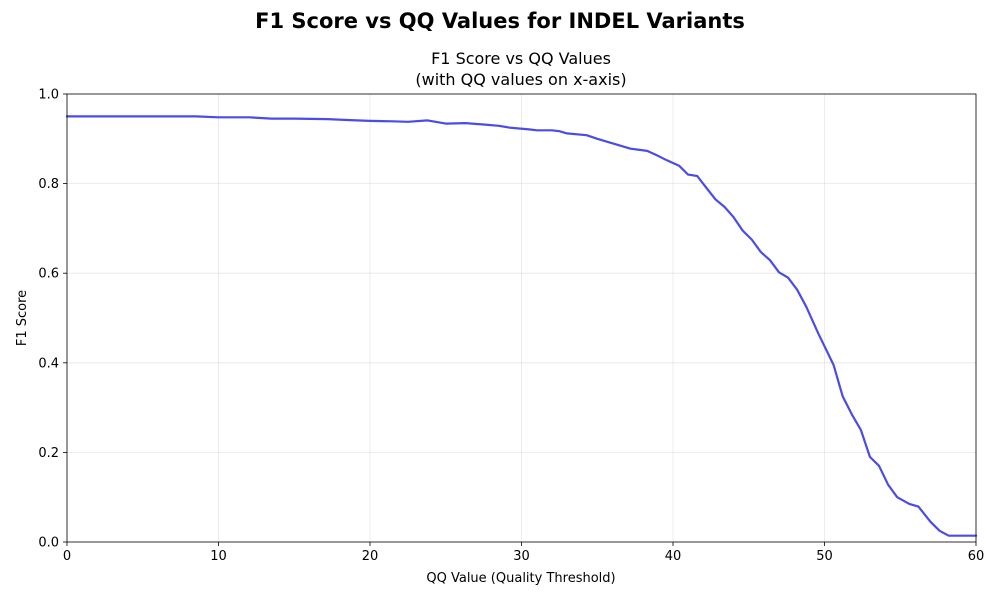 This screenshot has height=600, width=1000. Describe the element at coordinates (673, 556) in the screenshot. I see `x-tick-label: 40` at that location.